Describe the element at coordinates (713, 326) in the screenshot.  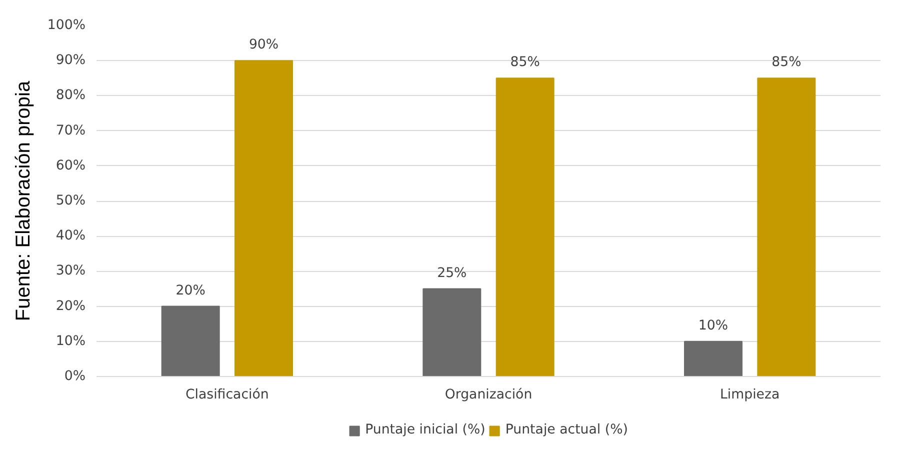
I see `data-label: 10%` at that location.